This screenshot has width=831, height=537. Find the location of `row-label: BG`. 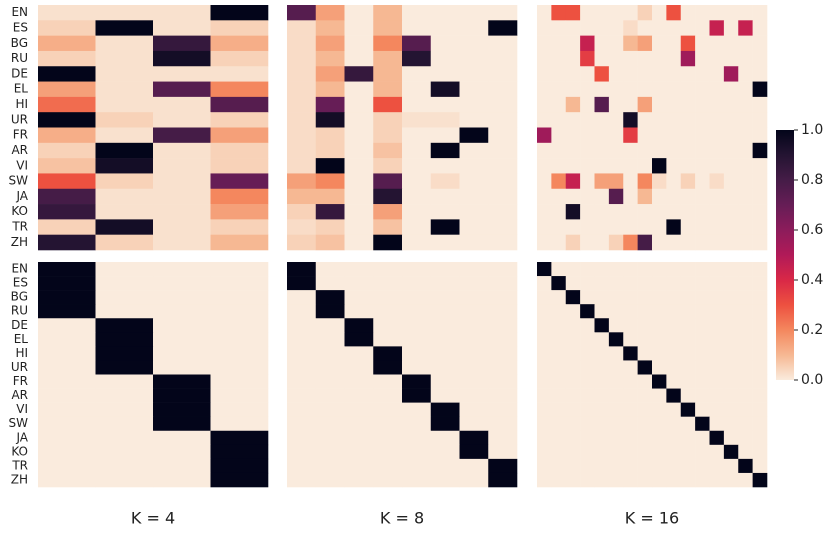

row-label: BG is located at coordinates (19, 43).